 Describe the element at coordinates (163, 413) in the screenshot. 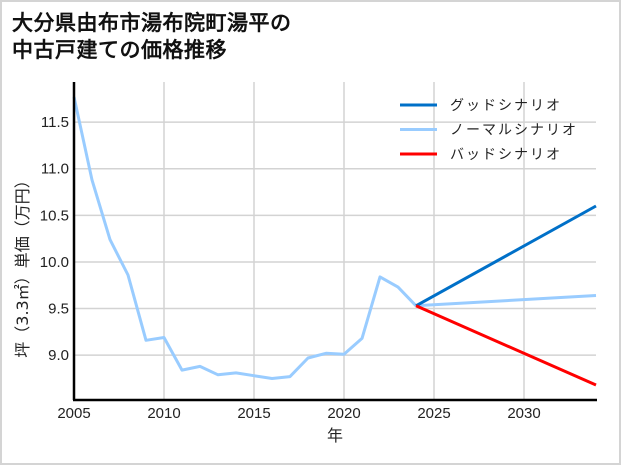

I see `x-tick-label: 2010` at that location.